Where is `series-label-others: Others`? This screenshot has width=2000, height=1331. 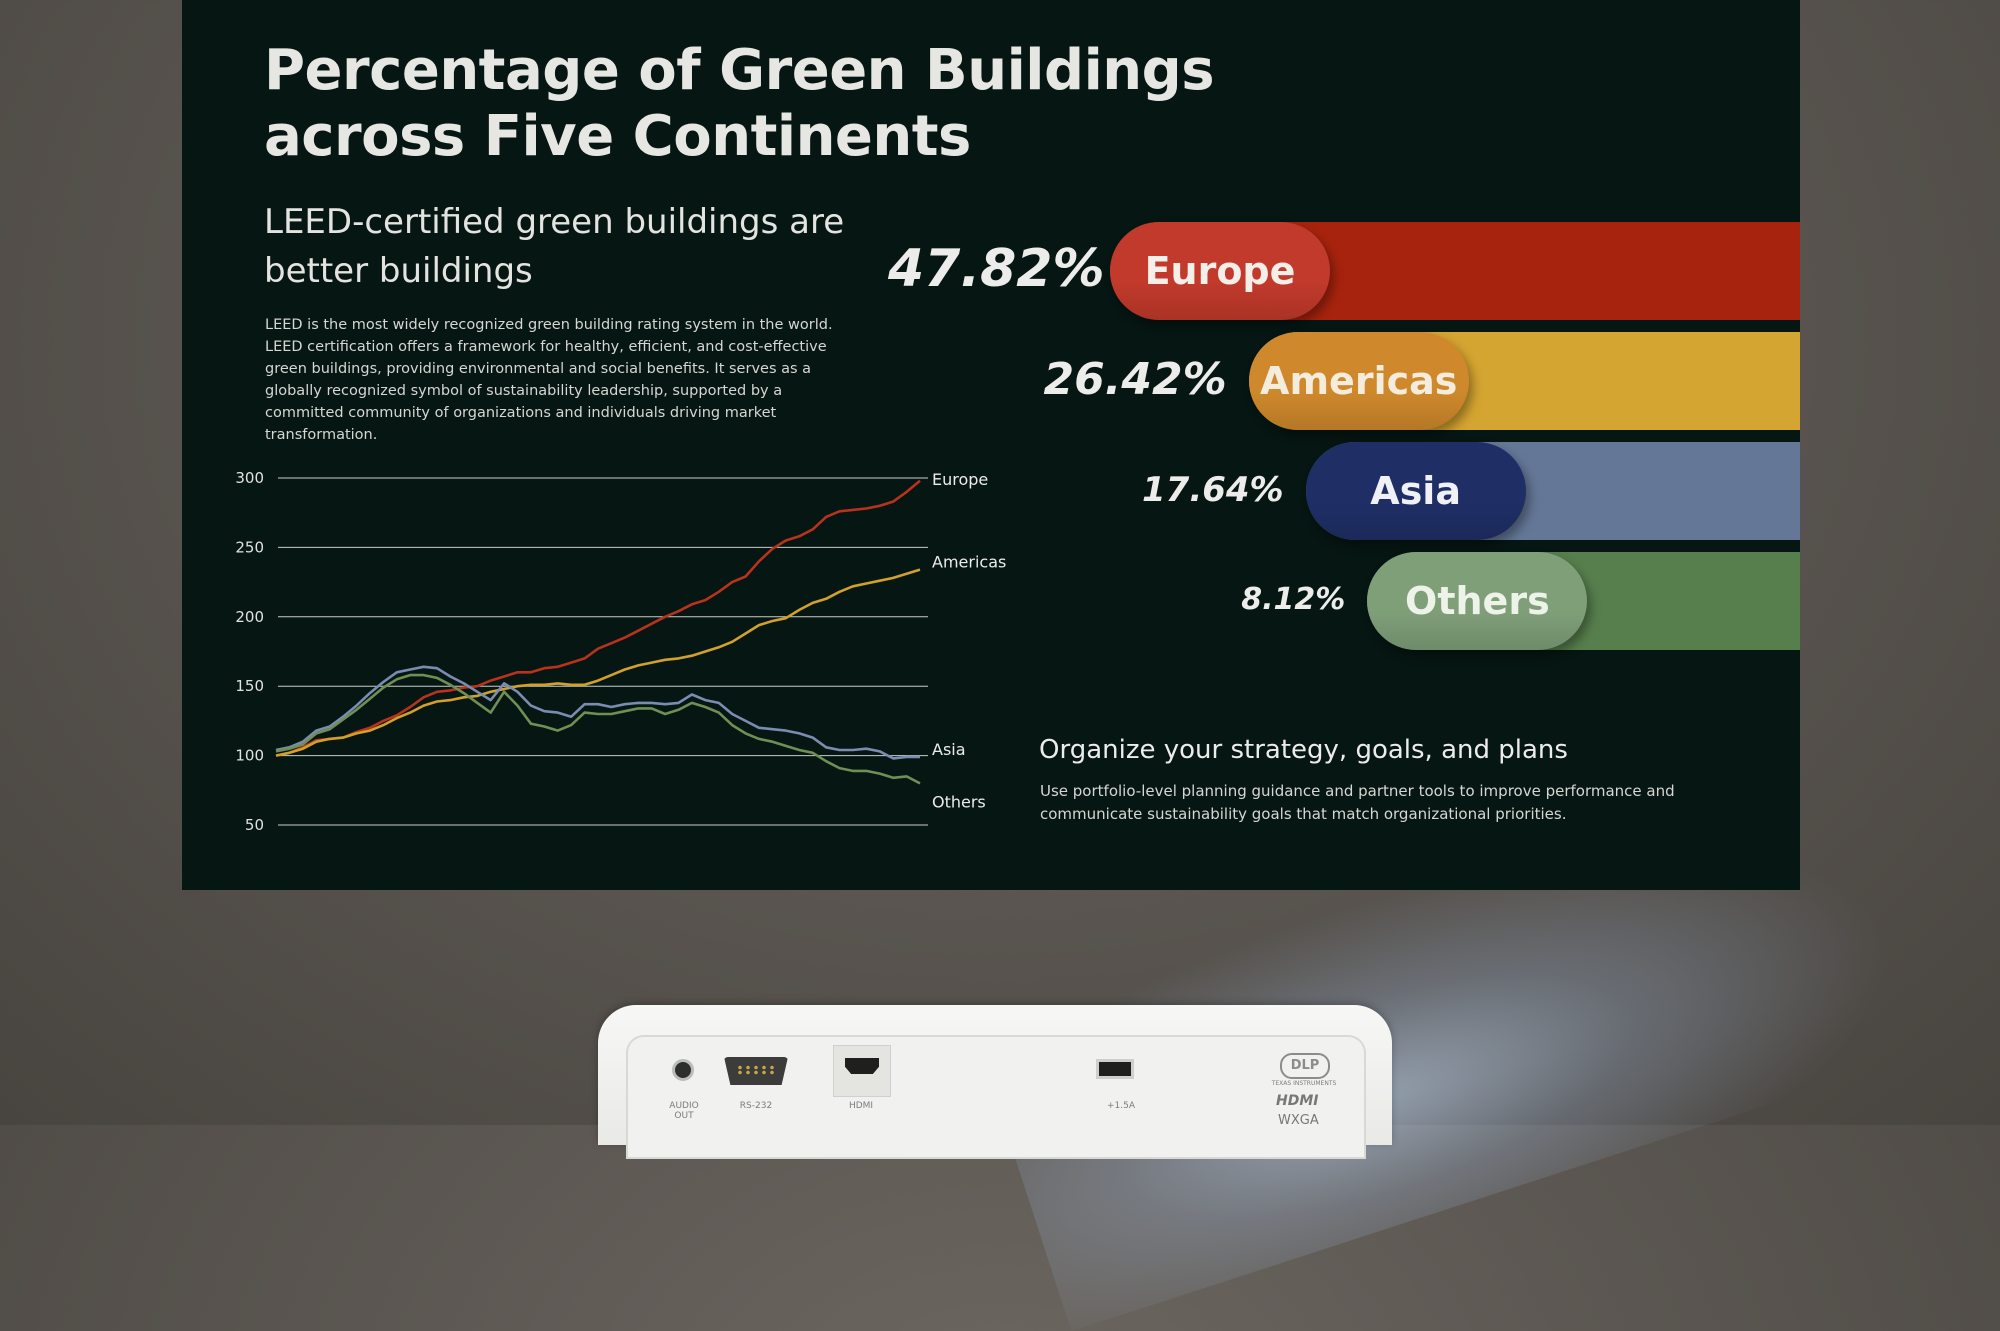 series-label-others: Others is located at coordinates (959, 801).